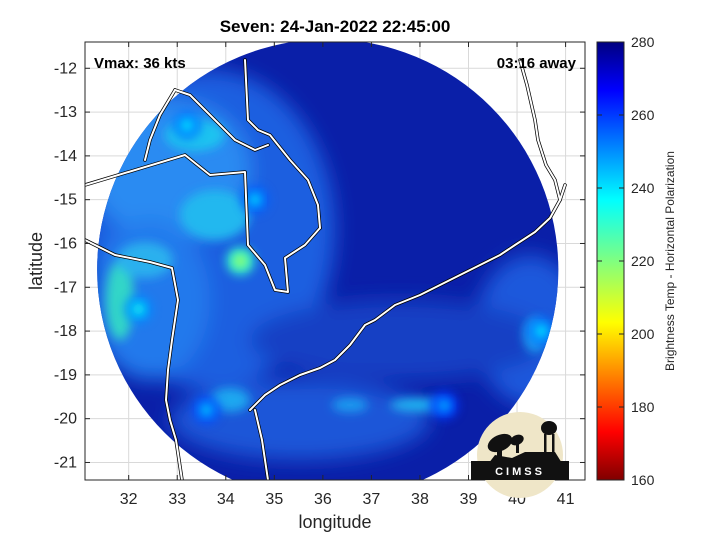  I want to click on x-tick-label: 41, so click(566, 499).